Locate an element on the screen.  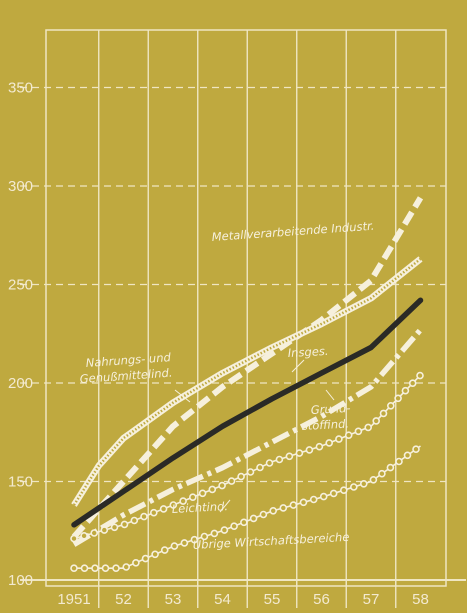
y-tick-label: 100 is located at coordinates (20, 580).